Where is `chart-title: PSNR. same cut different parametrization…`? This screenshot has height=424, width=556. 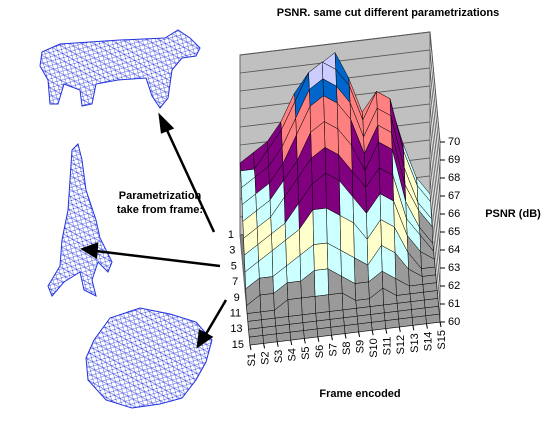
chart-title: PSNR. same cut different parametrization… is located at coordinates (388, 13).